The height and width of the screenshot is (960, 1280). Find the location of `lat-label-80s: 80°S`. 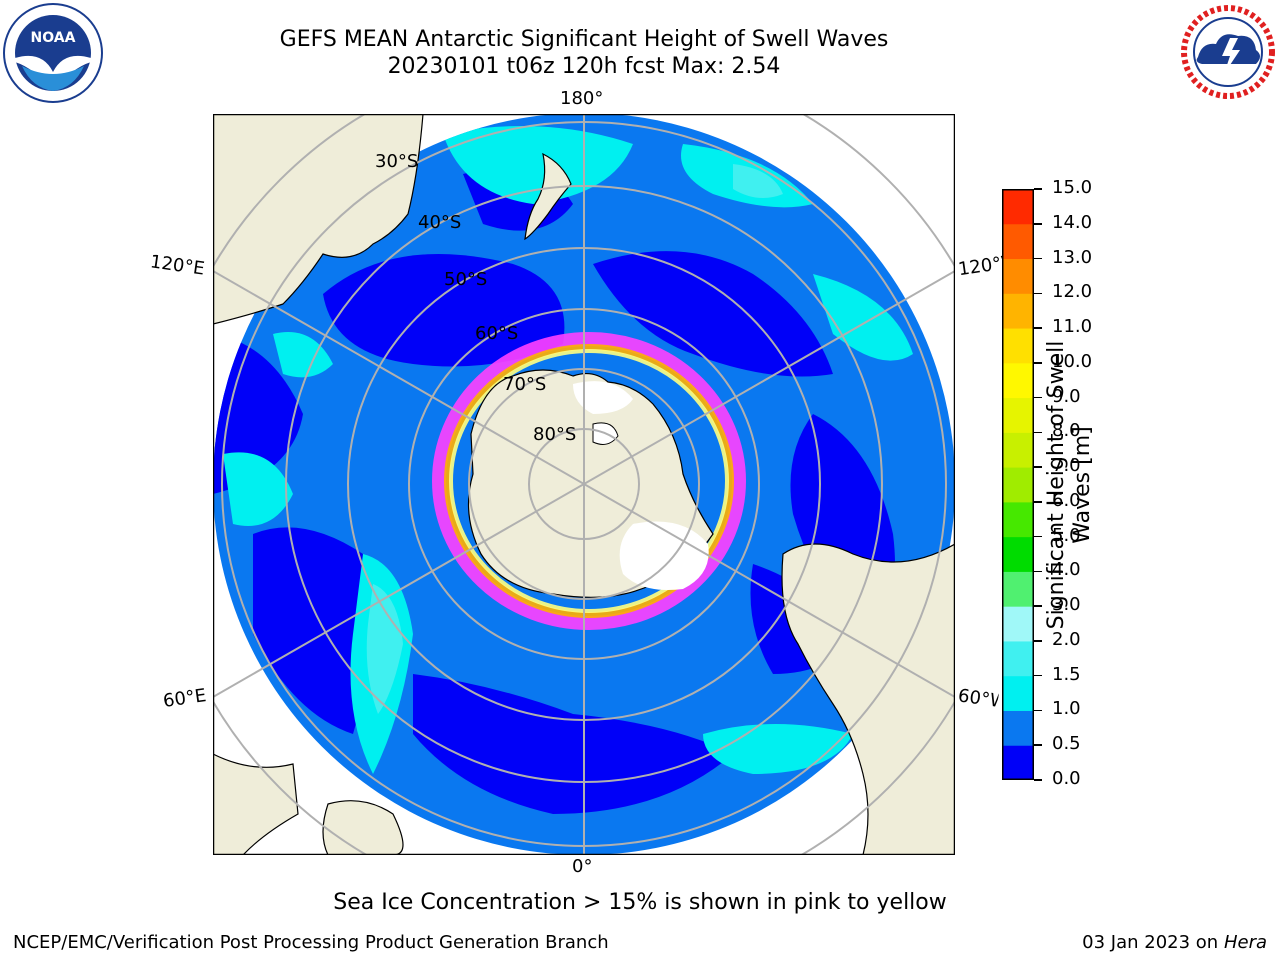

lat-label-80s: 80°S is located at coordinates (555, 434).